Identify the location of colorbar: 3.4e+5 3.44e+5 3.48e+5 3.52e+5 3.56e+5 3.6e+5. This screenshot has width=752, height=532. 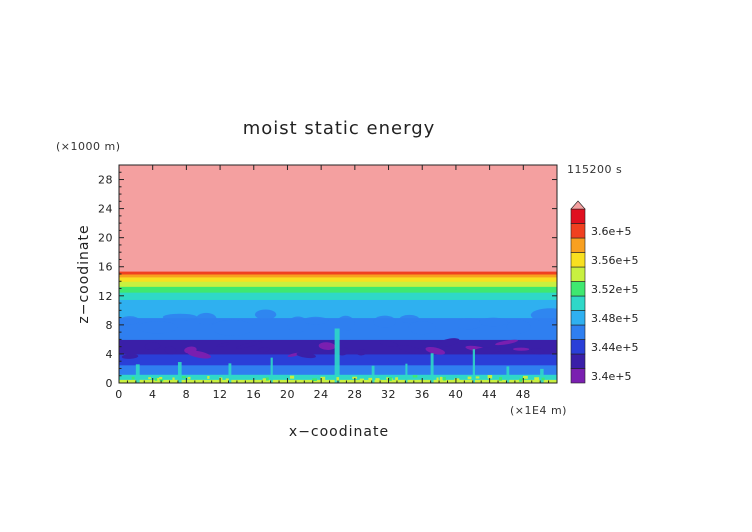
(604, 292).